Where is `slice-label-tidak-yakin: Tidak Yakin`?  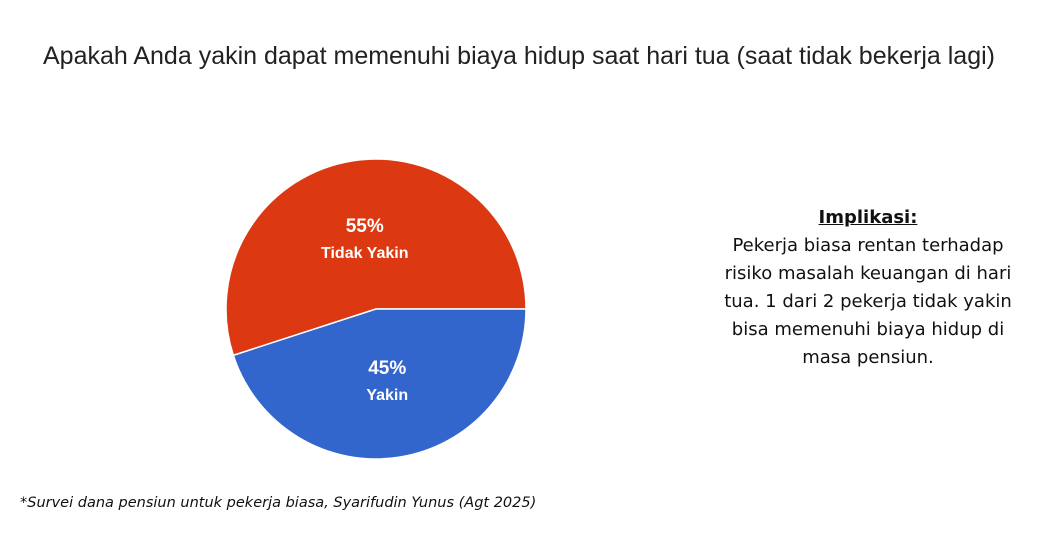 slice-label-tidak-yakin: Tidak Yakin is located at coordinates (364, 253).